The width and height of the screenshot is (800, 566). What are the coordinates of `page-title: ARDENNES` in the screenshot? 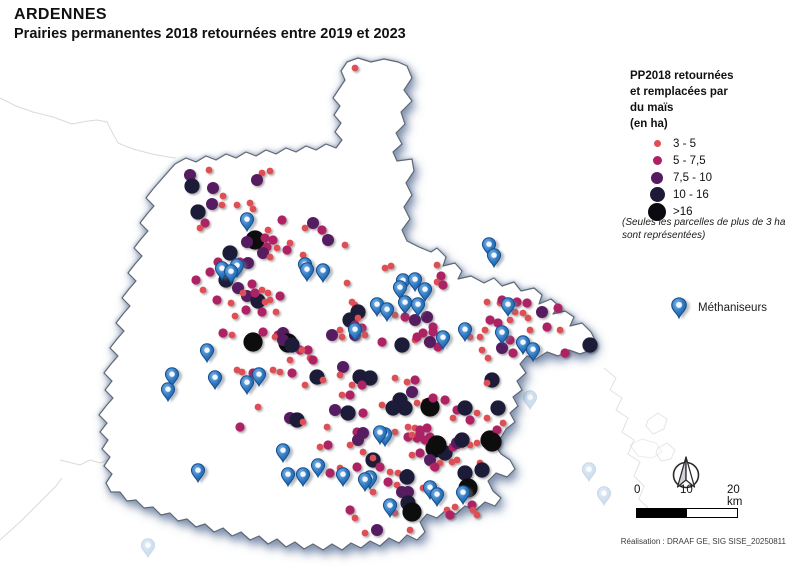 It's located at (60, 14).